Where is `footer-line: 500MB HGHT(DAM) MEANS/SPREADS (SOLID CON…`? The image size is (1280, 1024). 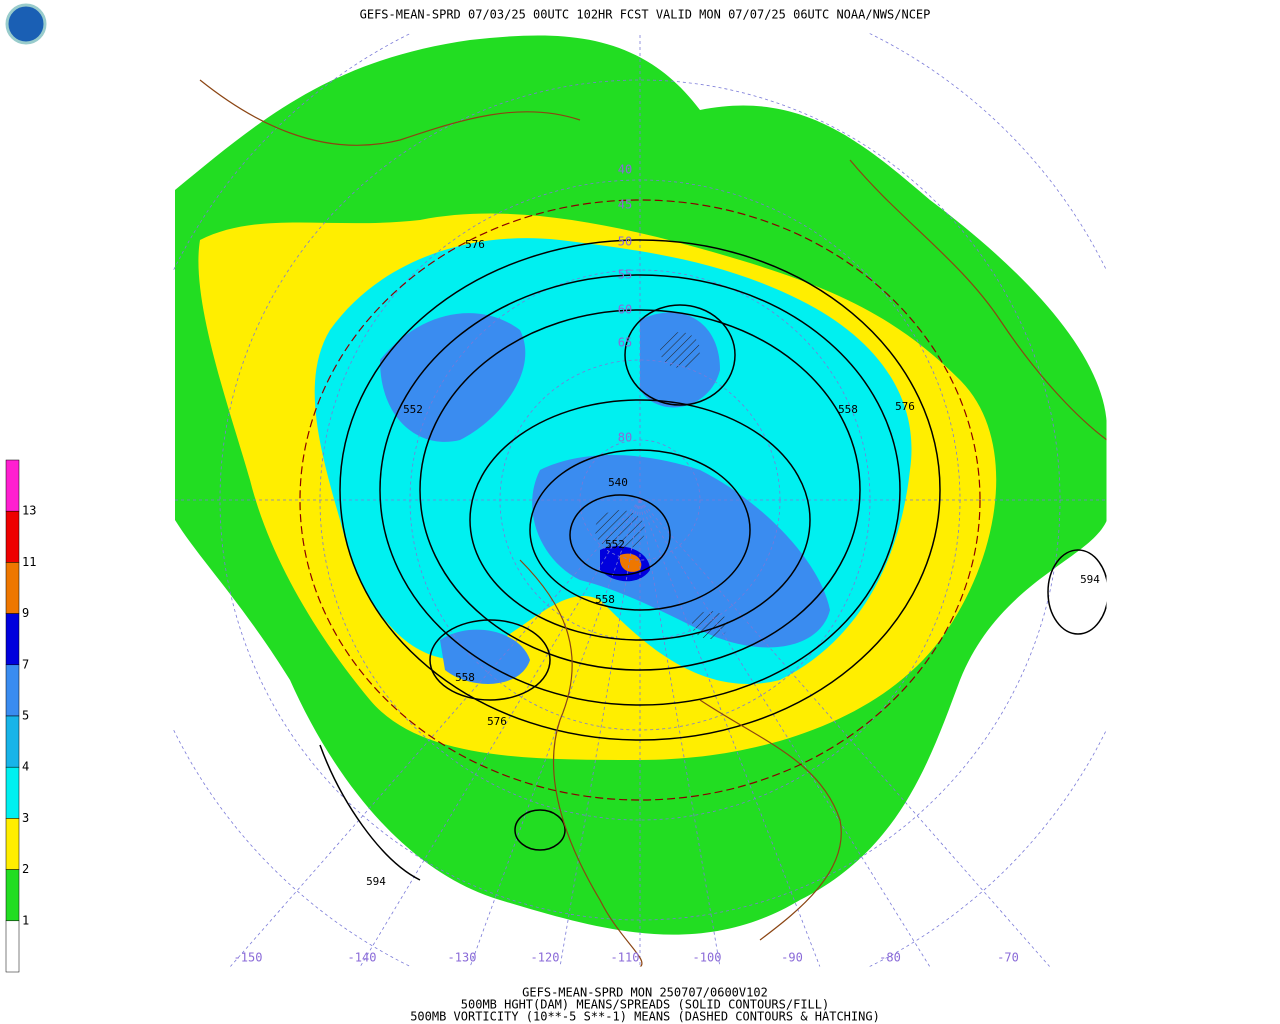
footer-line: 500MB HGHT(DAM) MEANS/SPREADS (SOLID CON… is located at coordinates (645, 1005).